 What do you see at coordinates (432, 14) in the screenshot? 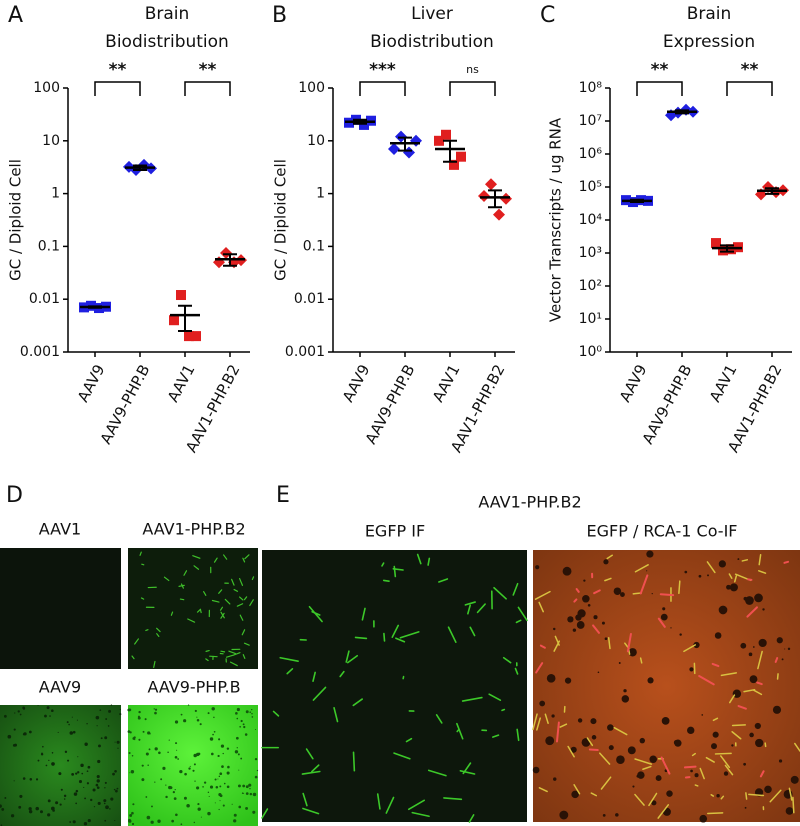
I see `chart-title: Liver` at bounding box center [432, 14].